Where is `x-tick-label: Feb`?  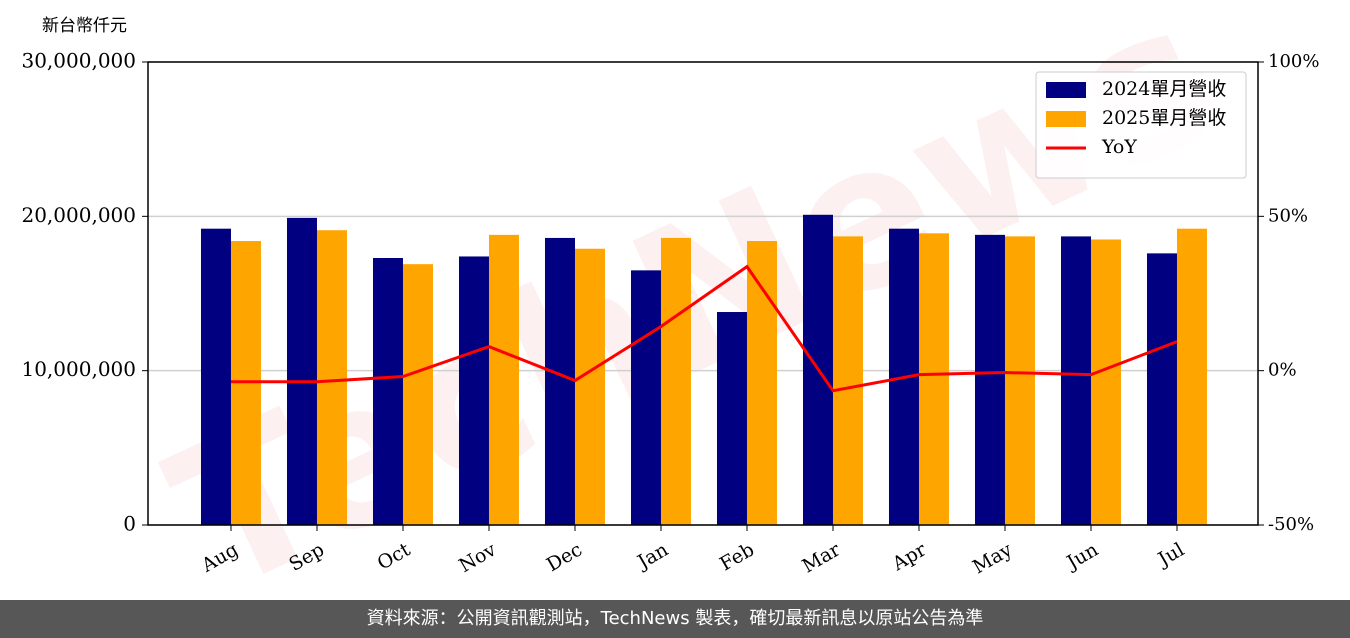 x-tick-label: Feb is located at coordinates (737, 557).